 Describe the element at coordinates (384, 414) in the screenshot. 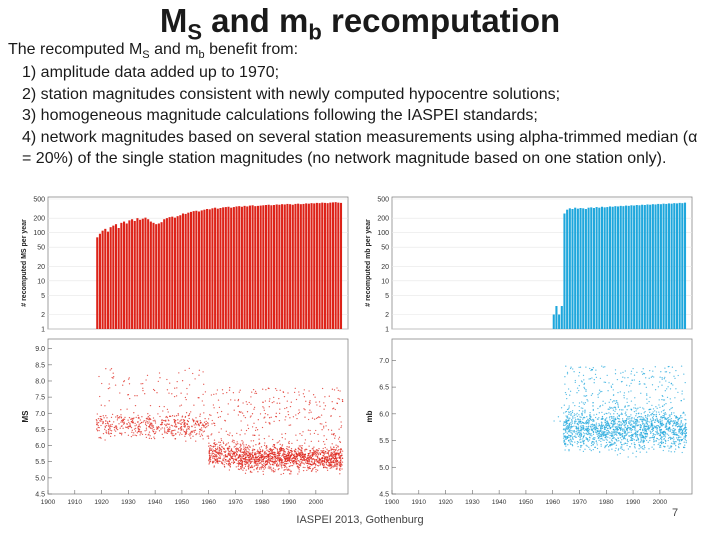

I see `y-tick-label: 6.0` at that location.